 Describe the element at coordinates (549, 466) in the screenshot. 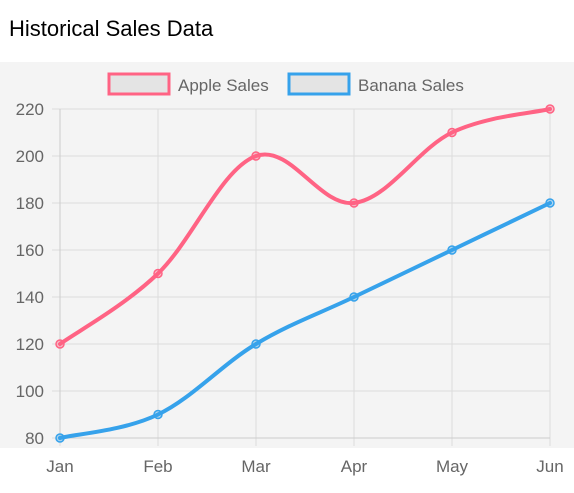

I see `x-tick-label: Jun` at that location.